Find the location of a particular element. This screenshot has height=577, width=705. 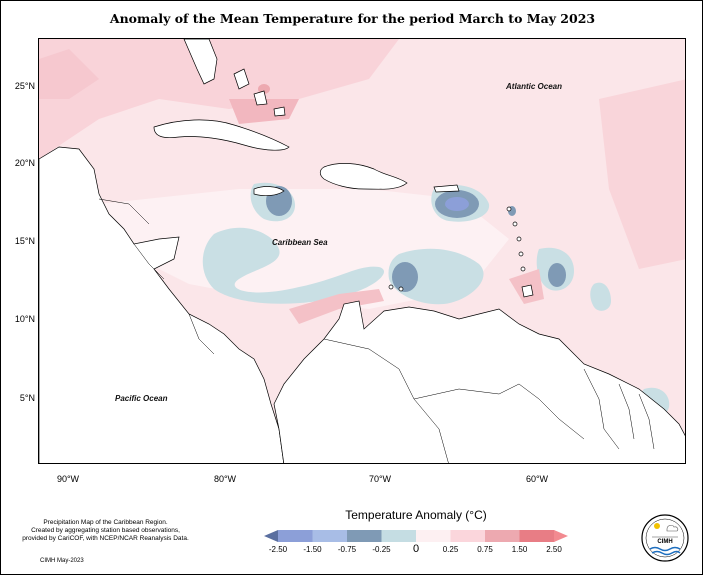

warm-core-bahamas is located at coordinates (264, 89).